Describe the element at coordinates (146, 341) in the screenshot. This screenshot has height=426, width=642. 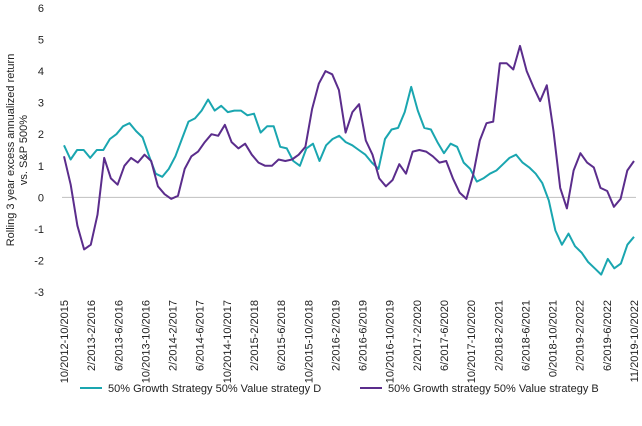
I see `x-tick-label: 10/2013-10/2016` at that location.